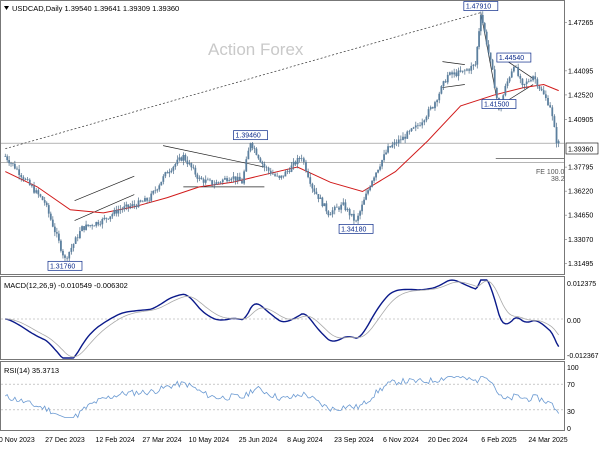  Describe the element at coordinates (282, 396) in the screenshot. I see `rsi-panel-frame` at that location.